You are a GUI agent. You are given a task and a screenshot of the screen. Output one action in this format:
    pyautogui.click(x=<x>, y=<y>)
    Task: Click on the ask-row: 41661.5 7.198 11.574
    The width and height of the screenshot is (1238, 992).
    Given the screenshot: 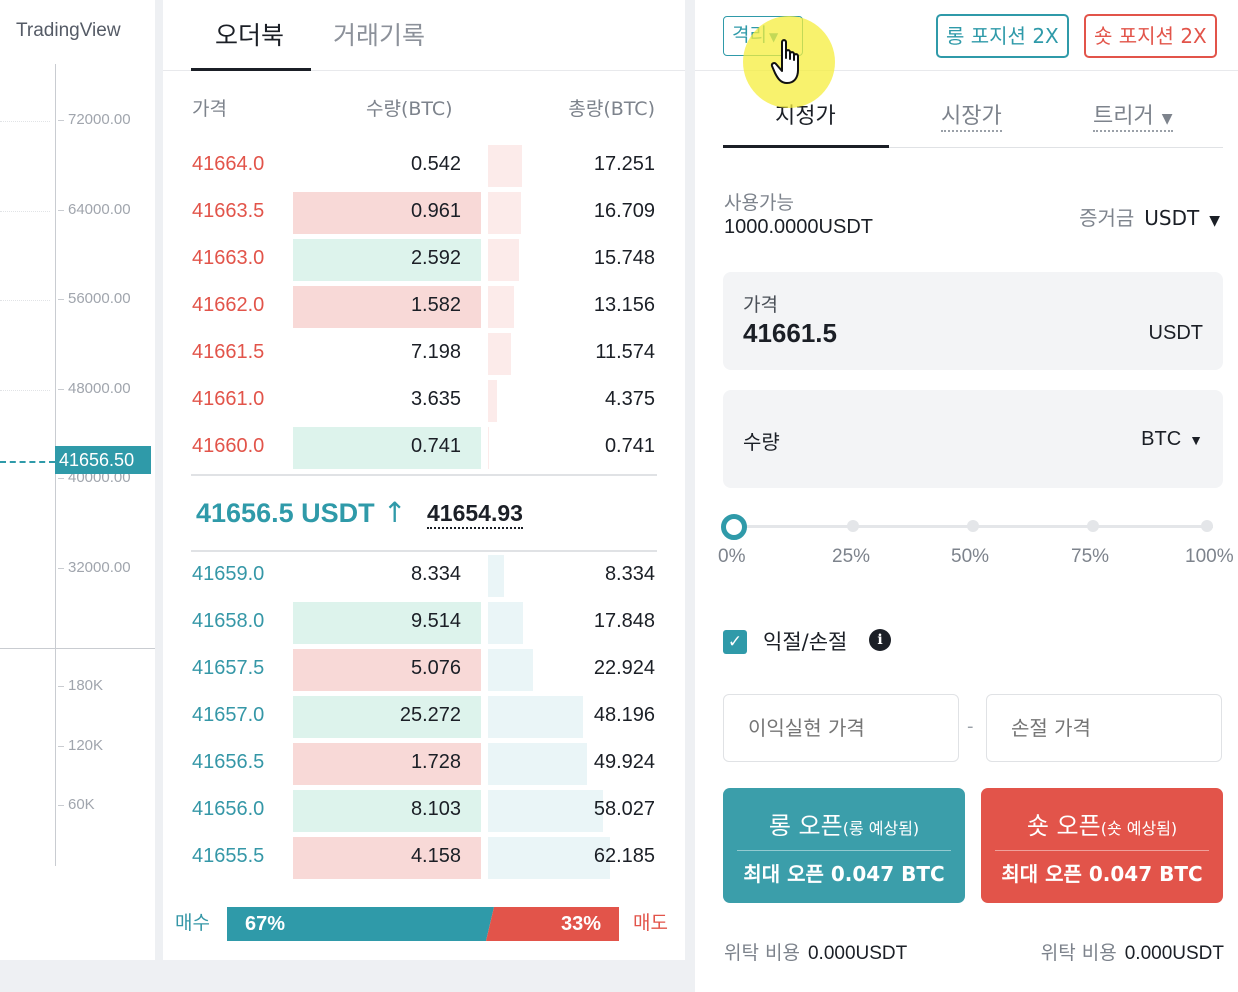 What is the action you would take?
    pyautogui.click(x=424, y=354)
    